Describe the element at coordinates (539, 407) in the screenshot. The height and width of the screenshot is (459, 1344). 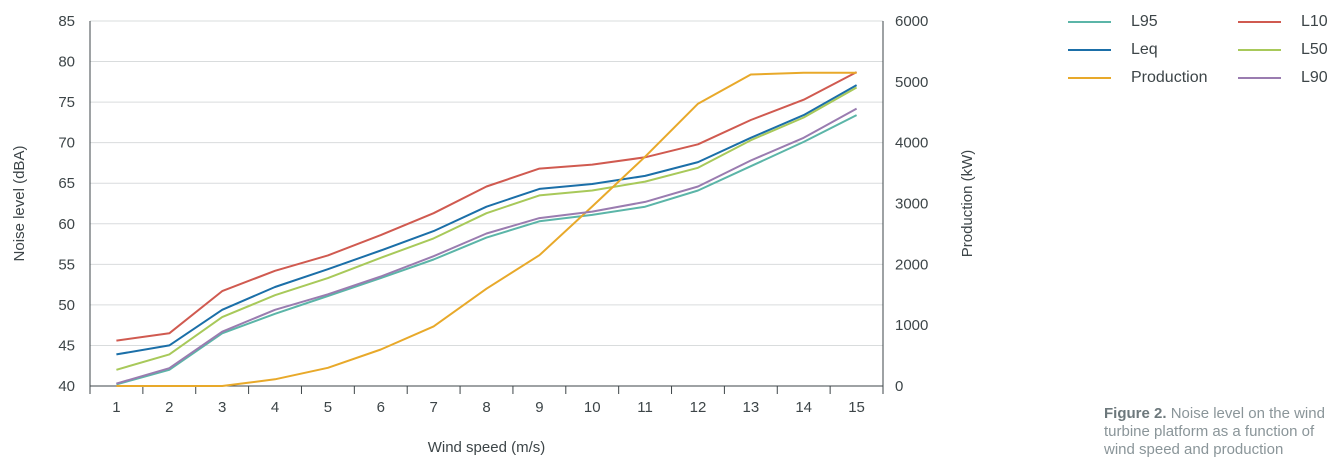
I see `x-tick-label: 9` at that location.